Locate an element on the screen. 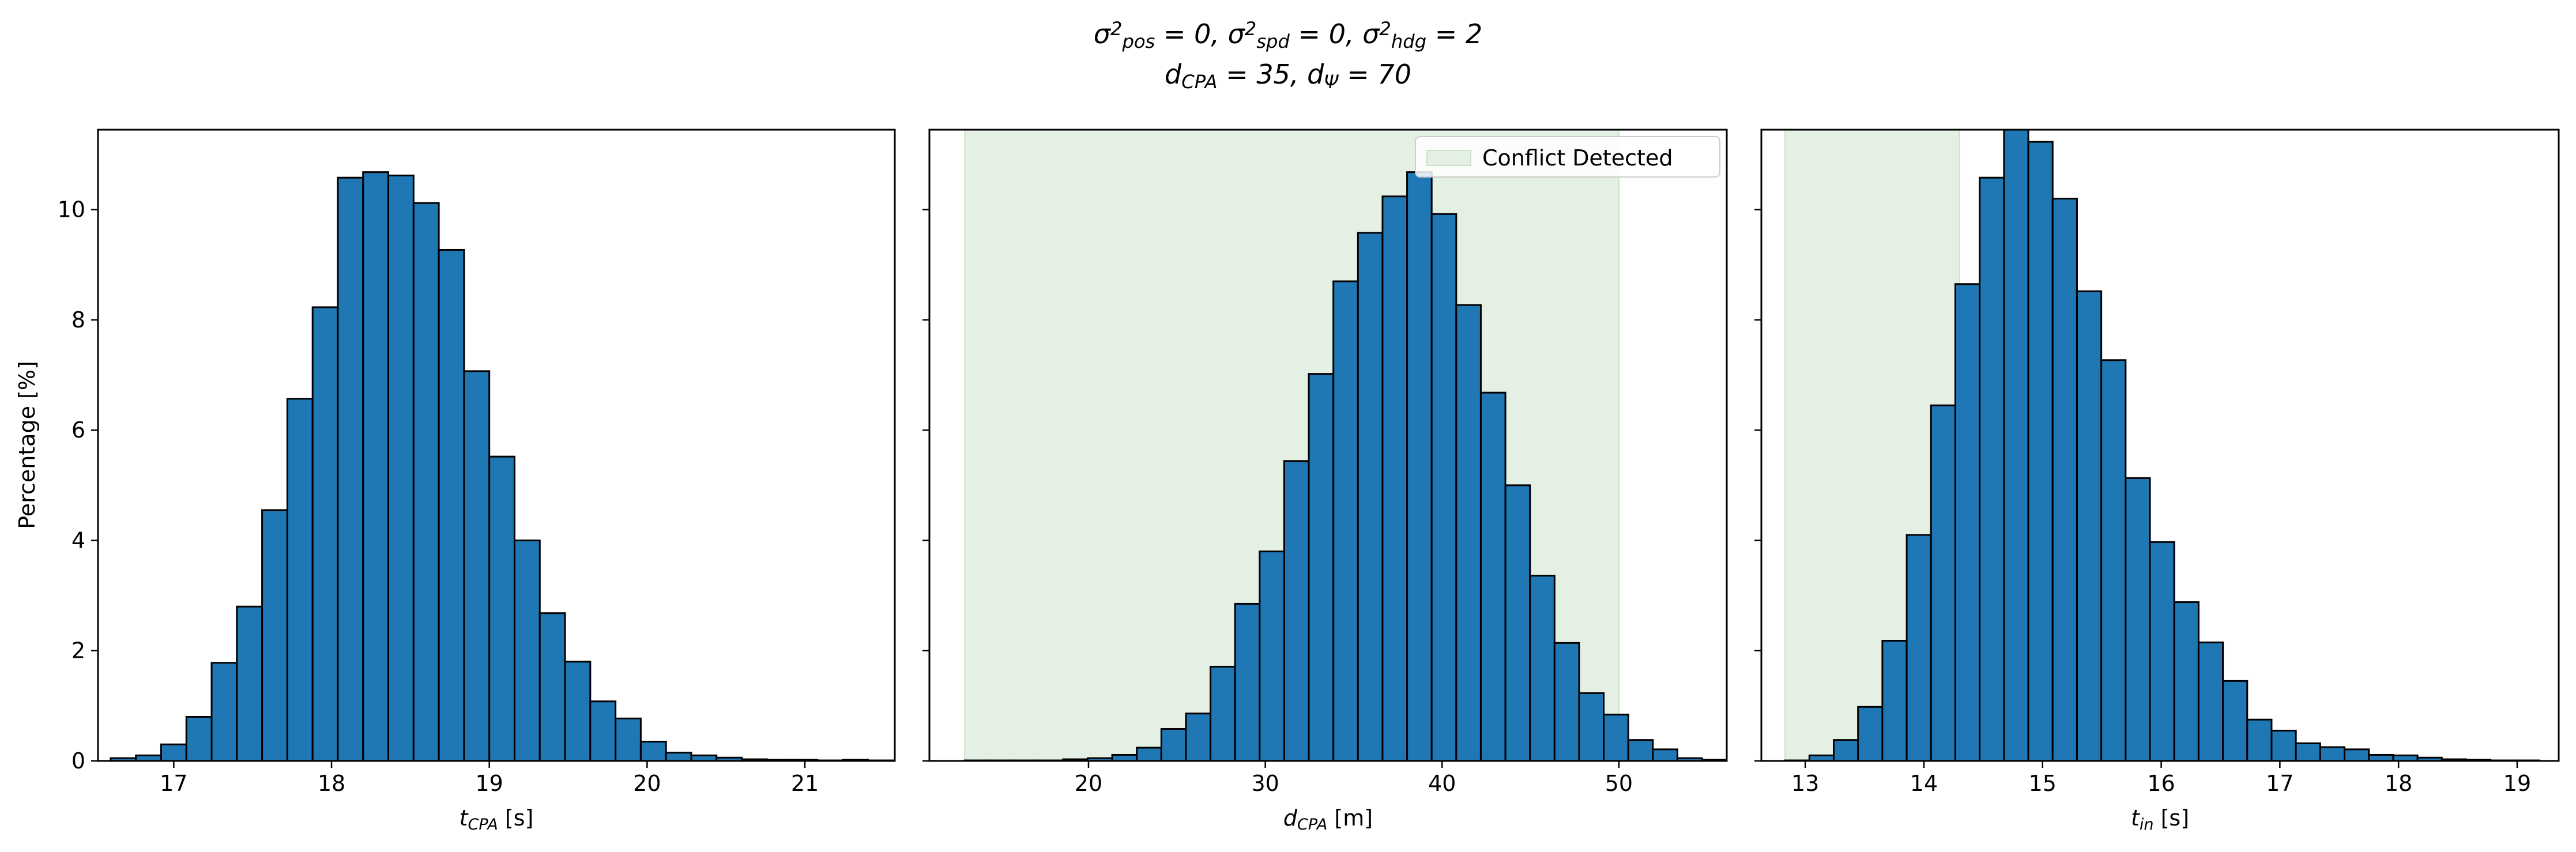  y-tick-label: 4 is located at coordinates (78, 540).